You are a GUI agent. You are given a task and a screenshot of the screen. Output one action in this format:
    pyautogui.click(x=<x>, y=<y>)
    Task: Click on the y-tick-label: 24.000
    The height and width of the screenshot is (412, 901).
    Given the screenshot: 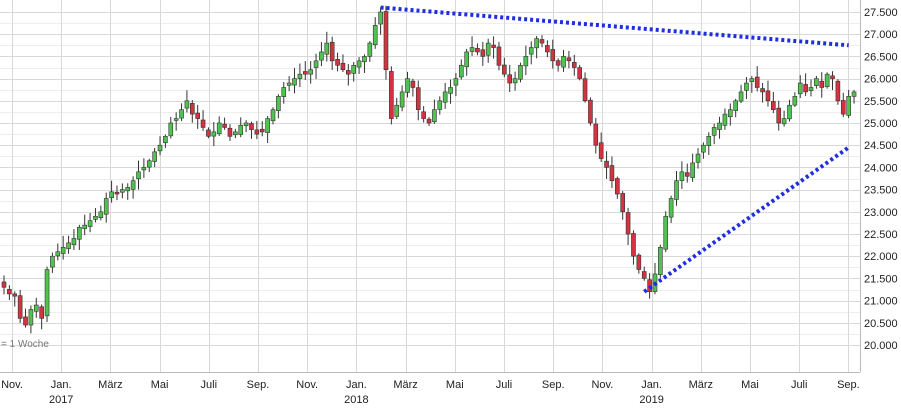 What is the action you would take?
    pyautogui.click(x=881, y=168)
    